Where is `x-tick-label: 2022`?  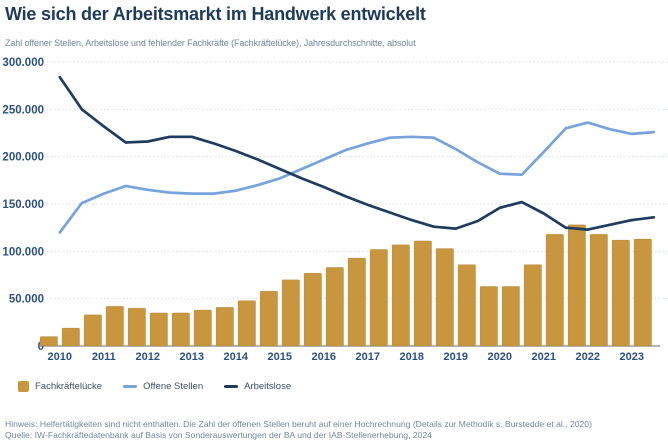 x-tick-label: 2022 is located at coordinates (588, 357).